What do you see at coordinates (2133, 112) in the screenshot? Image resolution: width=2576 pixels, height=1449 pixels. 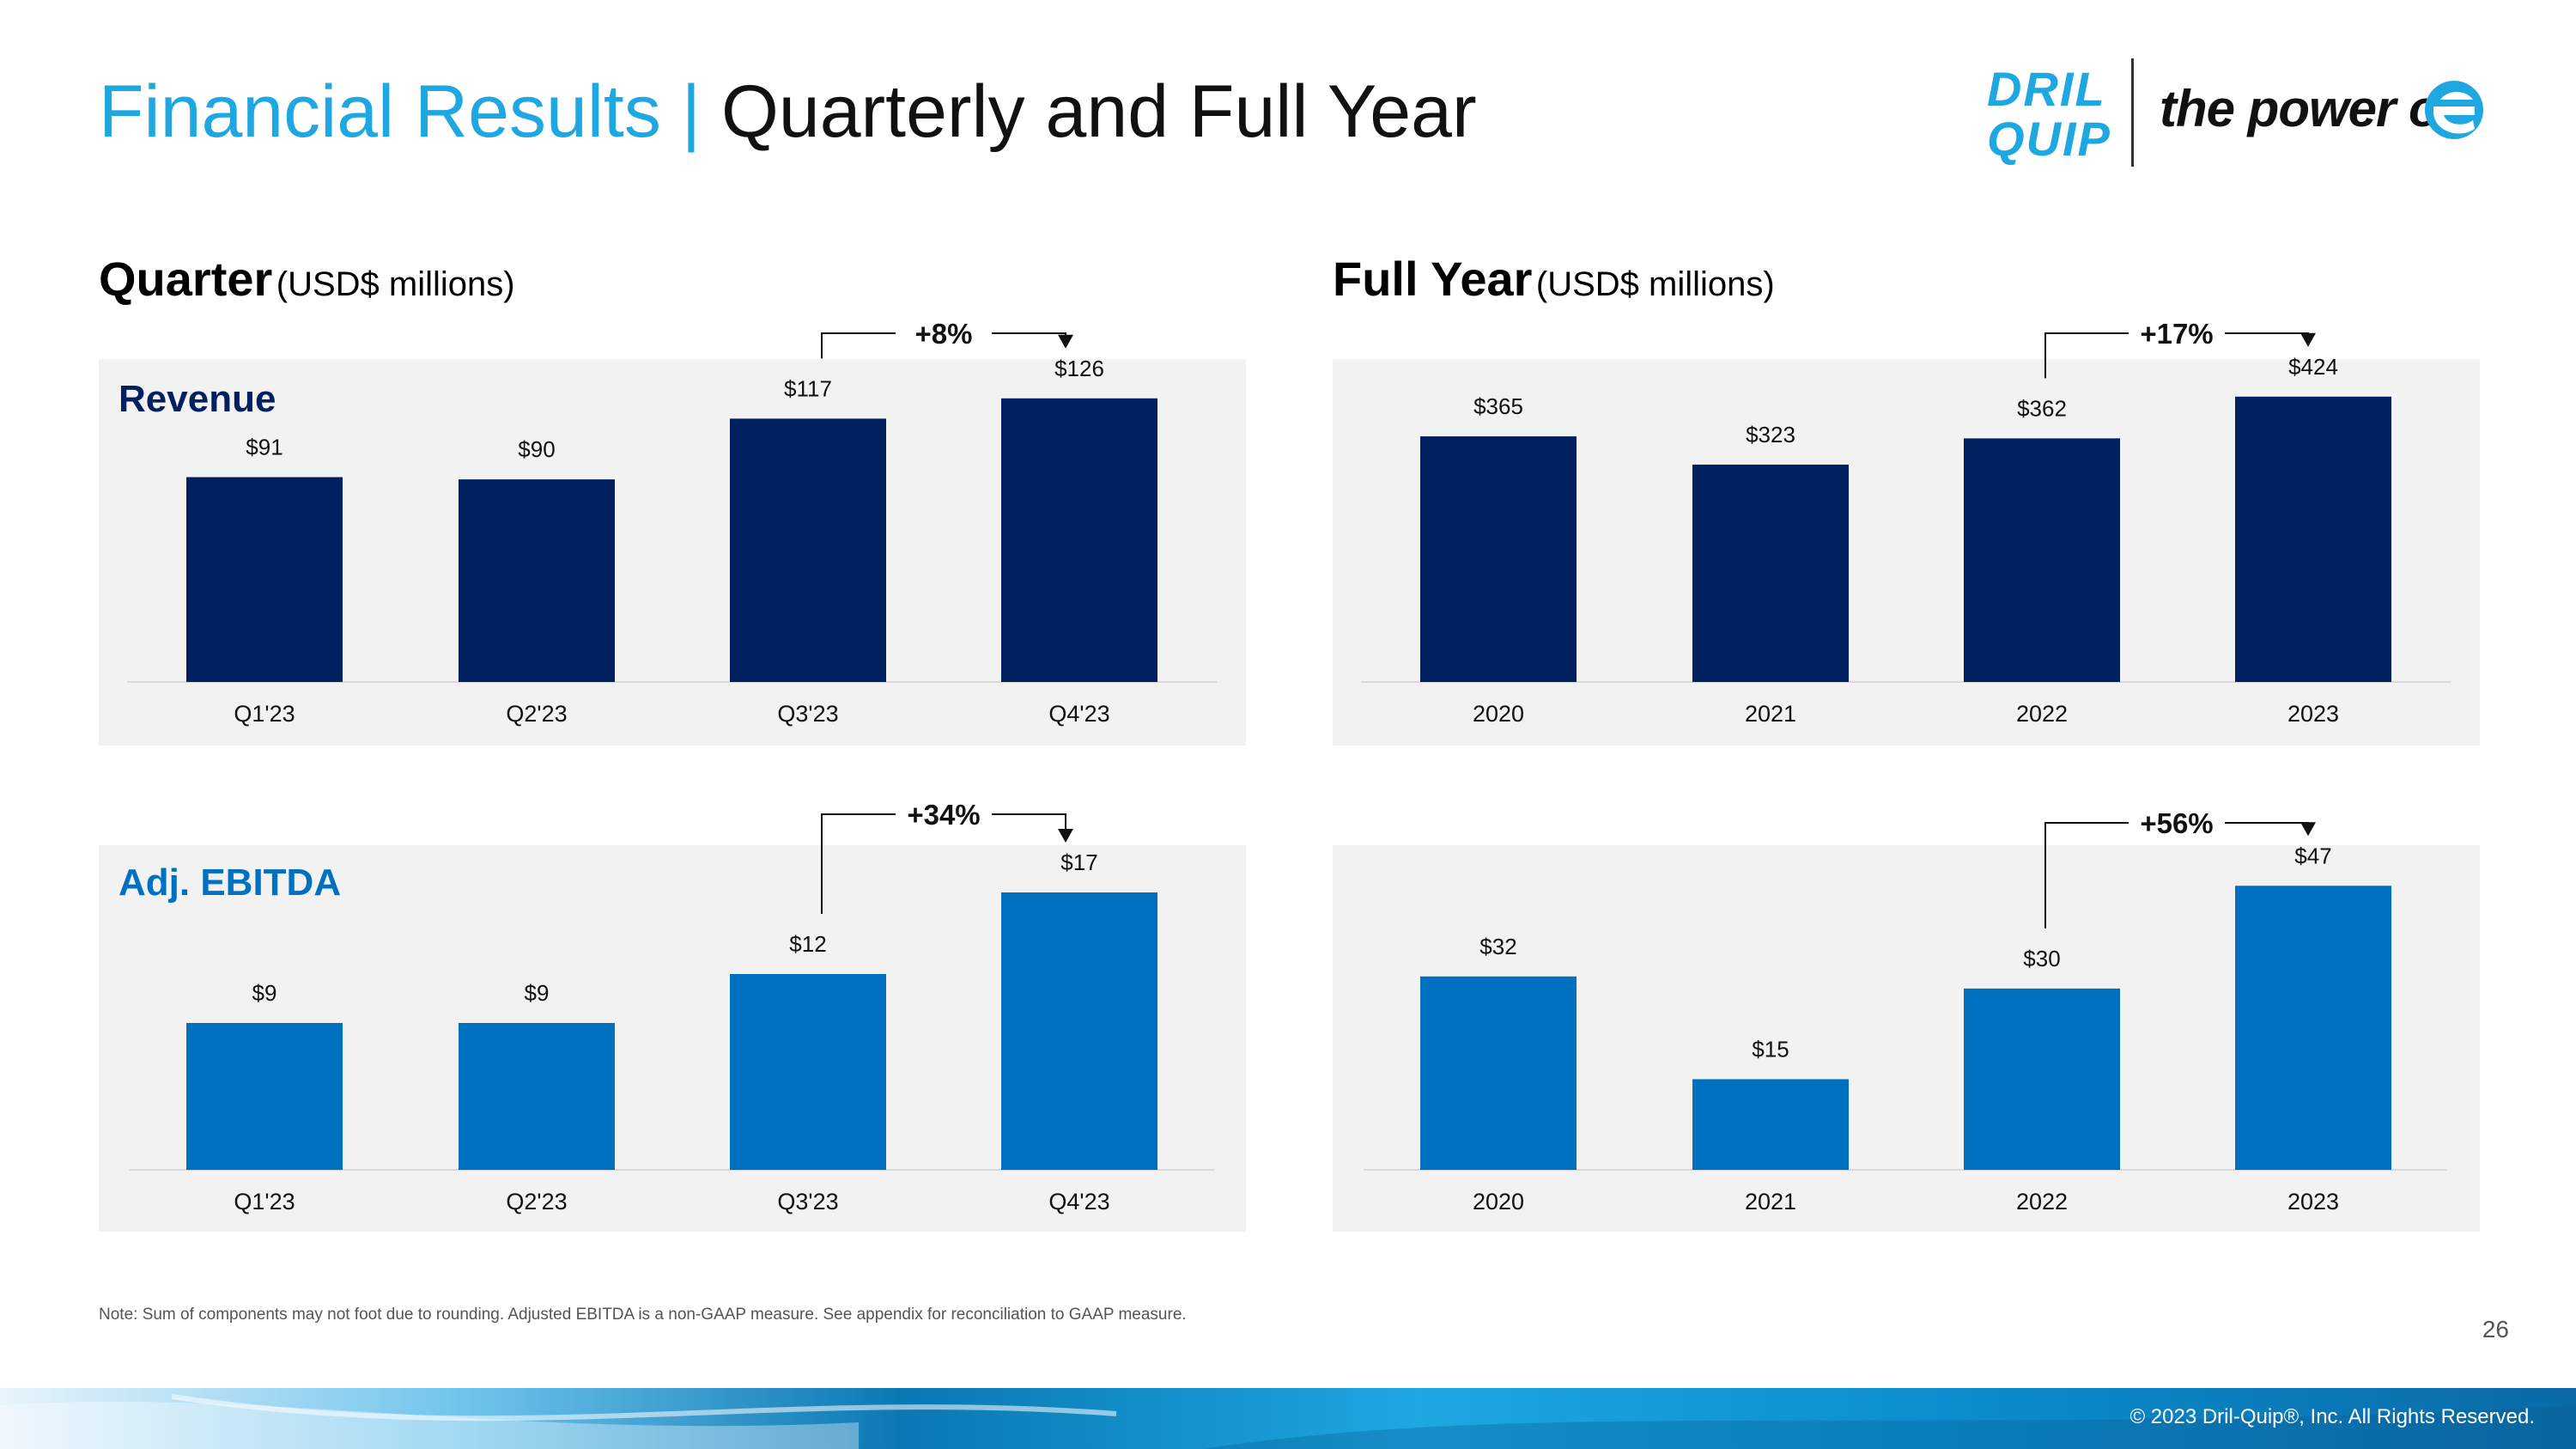 I see `logo-divider` at bounding box center [2133, 112].